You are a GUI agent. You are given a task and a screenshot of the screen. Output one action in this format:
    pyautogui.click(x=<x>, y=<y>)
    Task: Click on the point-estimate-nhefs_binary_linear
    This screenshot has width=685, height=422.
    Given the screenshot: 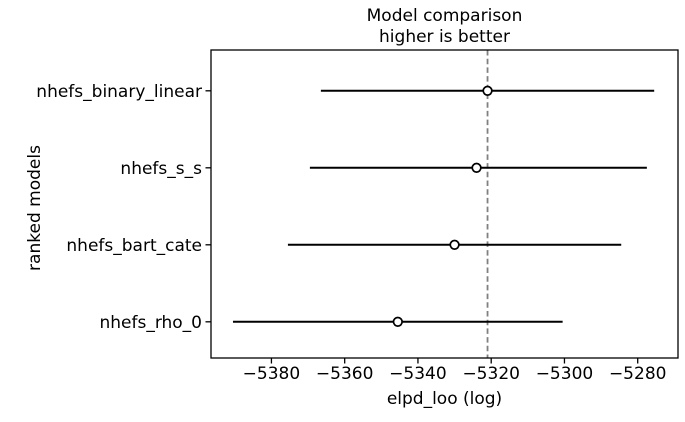 What is the action you would take?
    pyautogui.click(x=487, y=90)
    